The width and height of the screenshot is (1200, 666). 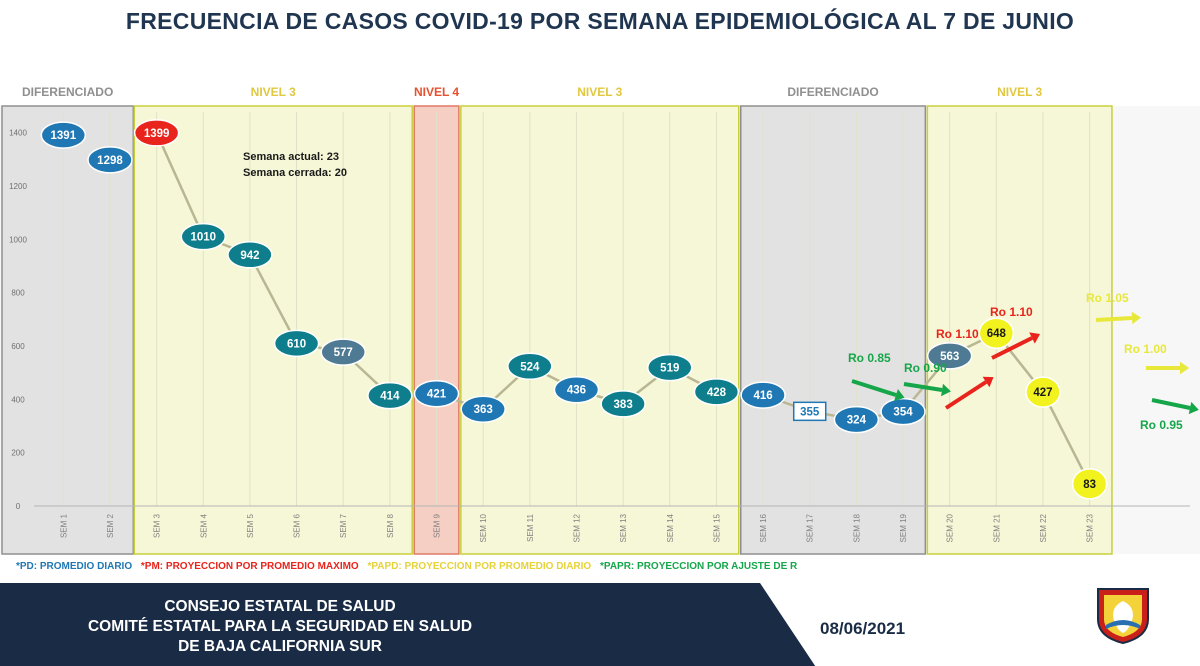 What do you see at coordinates (249, 566) in the screenshot?
I see `legend-item-pm: *PM: PROYECCION POR PROMEDIO MAXIMO` at bounding box center [249, 566].